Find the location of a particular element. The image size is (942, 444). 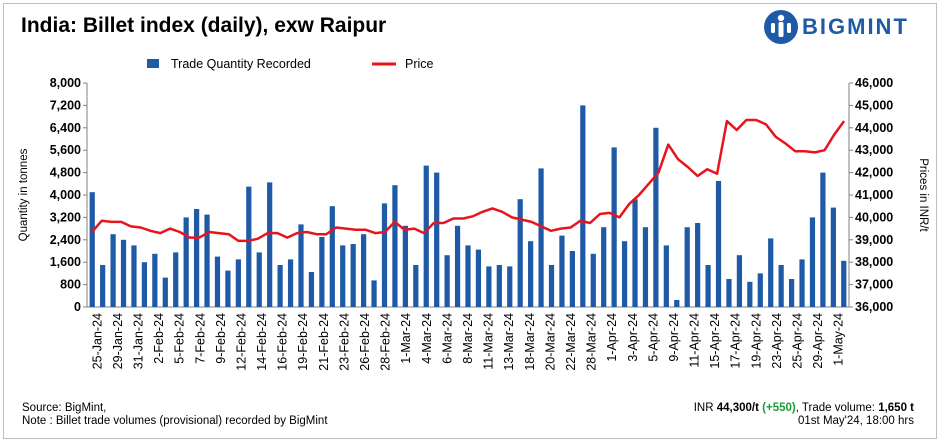

right-tick-label: 38,000 is located at coordinates (874, 262).